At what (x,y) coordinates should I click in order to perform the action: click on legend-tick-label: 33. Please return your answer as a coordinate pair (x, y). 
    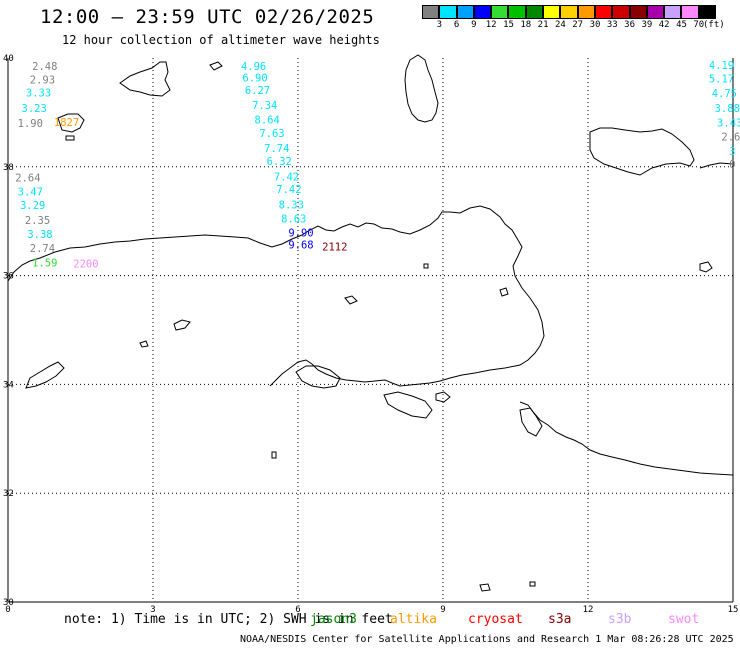
    Looking at the image, I should click on (612, 25).